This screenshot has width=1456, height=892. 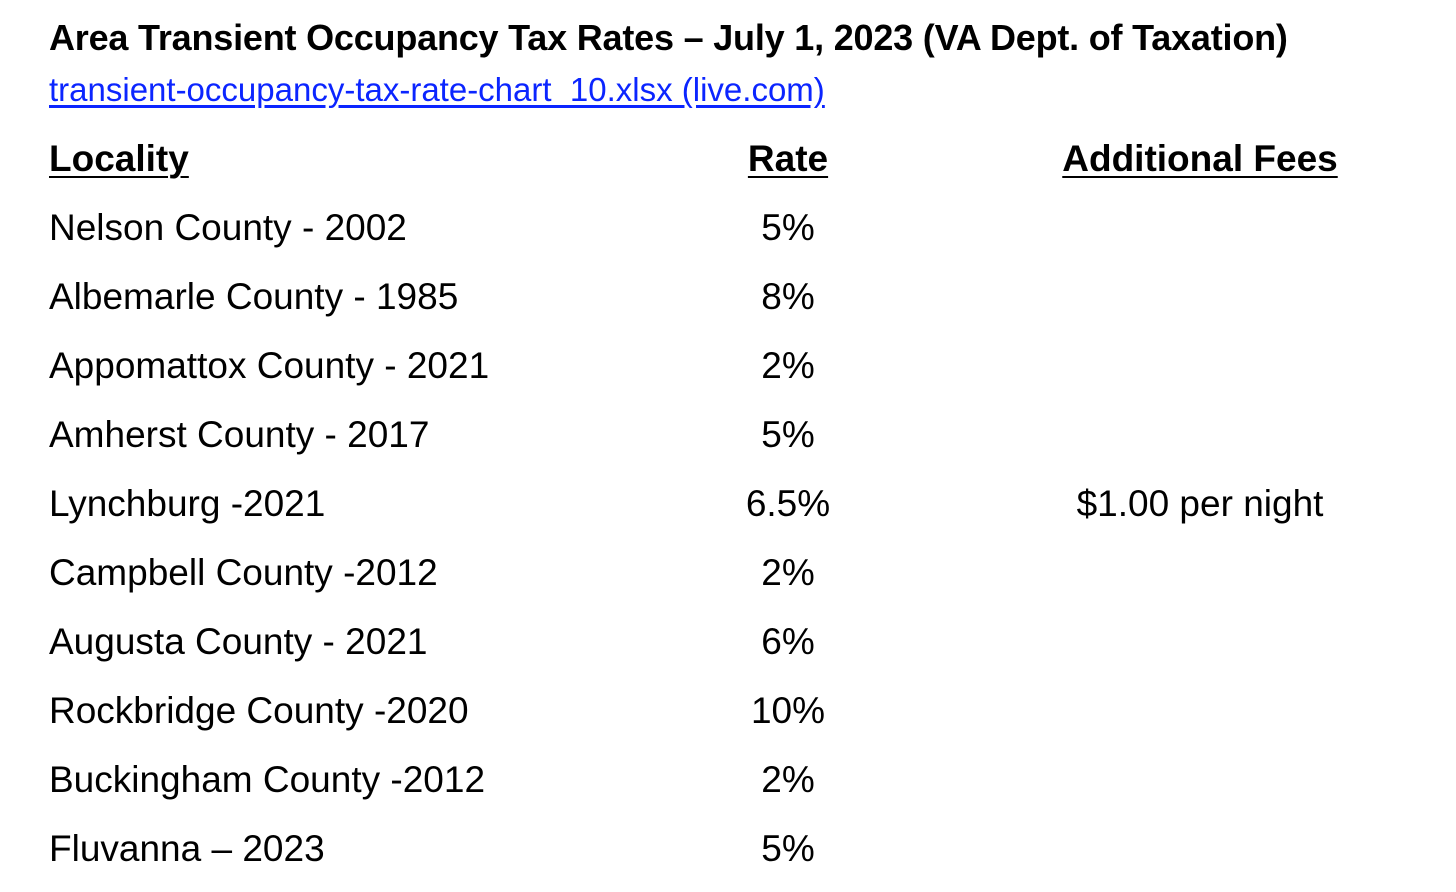 What do you see at coordinates (788, 710) in the screenshot?
I see `rate-cell: 10%` at bounding box center [788, 710].